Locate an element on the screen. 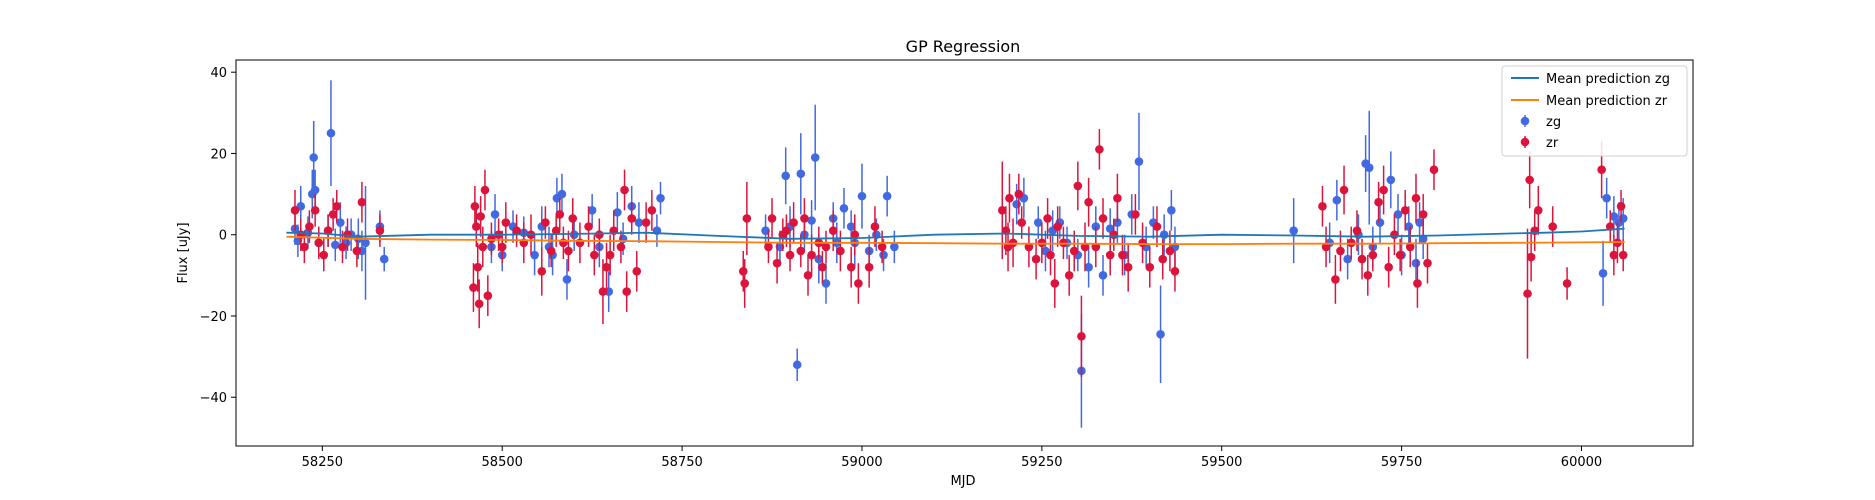 The width and height of the screenshot is (1875, 500). legend-label-mean-zg: Mean prediction zg is located at coordinates (1608, 79).